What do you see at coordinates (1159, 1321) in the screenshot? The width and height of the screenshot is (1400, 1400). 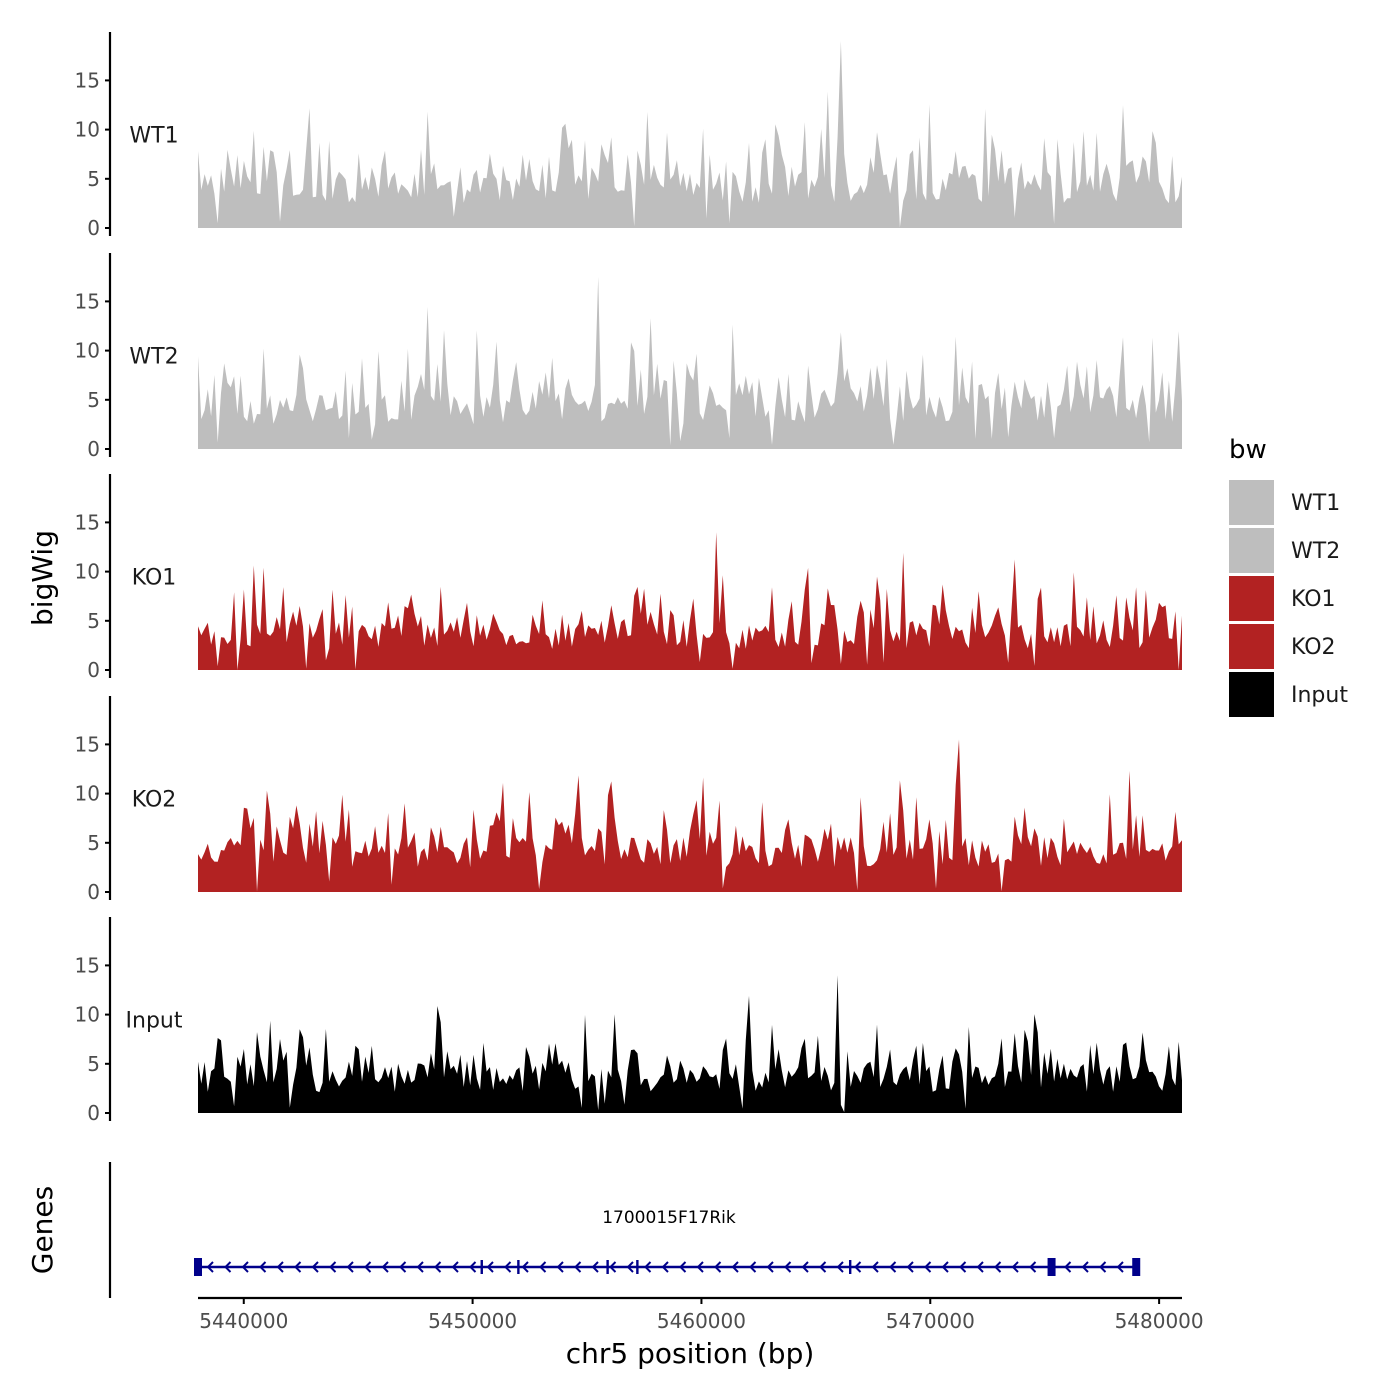 I see `x-tick-label: 5480000` at bounding box center [1159, 1321].